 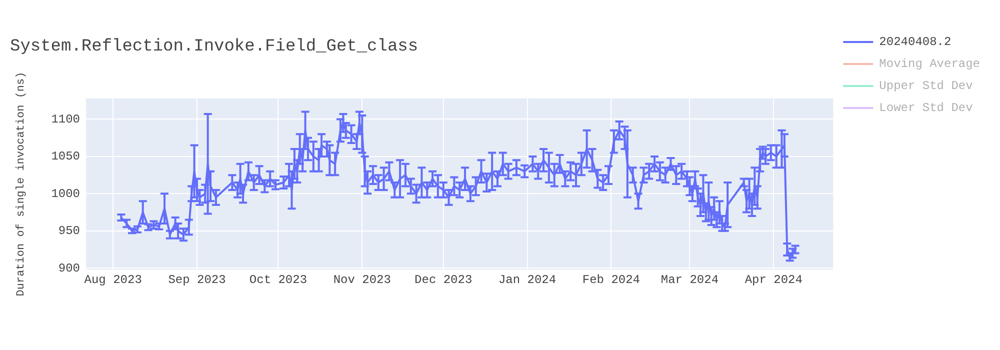 I want to click on x-tick-label: Mar 2024, so click(x=689, y=279).